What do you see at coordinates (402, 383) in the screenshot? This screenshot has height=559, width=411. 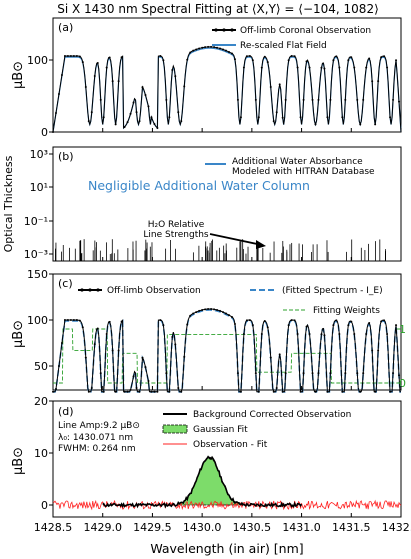 I see `c-ytick-right-0: 0` at bounding box center [402, 383].